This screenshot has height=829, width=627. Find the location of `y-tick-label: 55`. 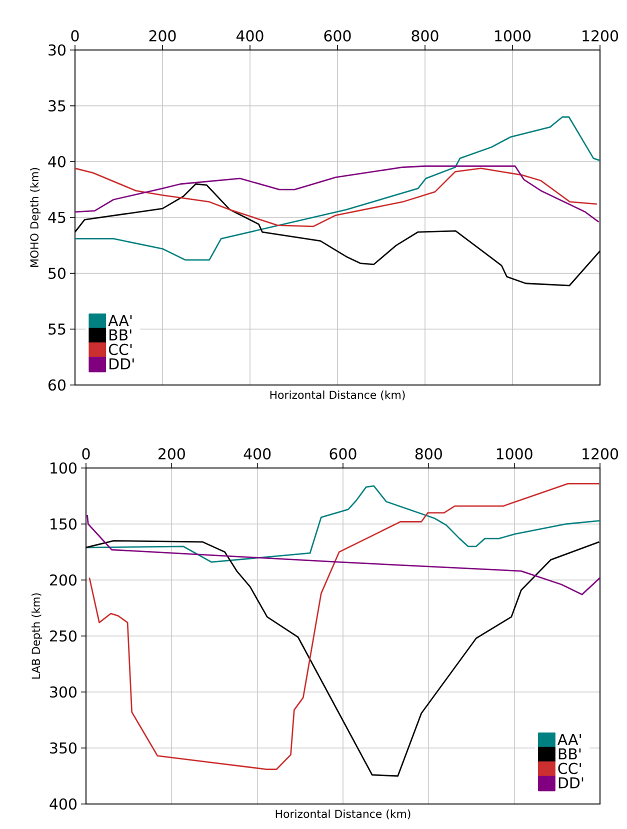

y-tick-label: 55 is located at coordinates (57, 329).